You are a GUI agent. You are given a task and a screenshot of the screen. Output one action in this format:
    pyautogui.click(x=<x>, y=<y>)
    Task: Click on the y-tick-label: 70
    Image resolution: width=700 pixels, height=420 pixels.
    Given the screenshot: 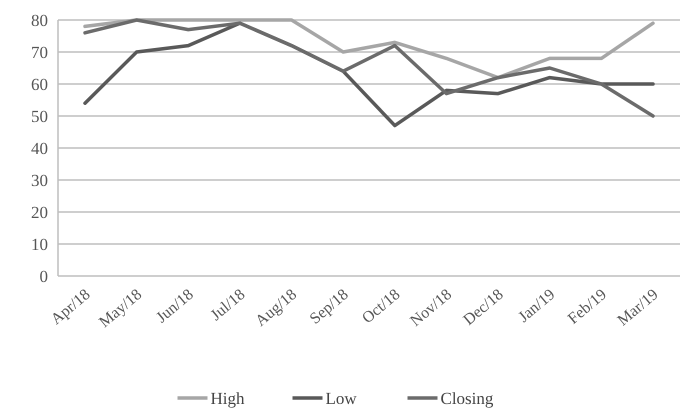 What is the action you would take?
    pyautogui.click(x=39, y=52)
    